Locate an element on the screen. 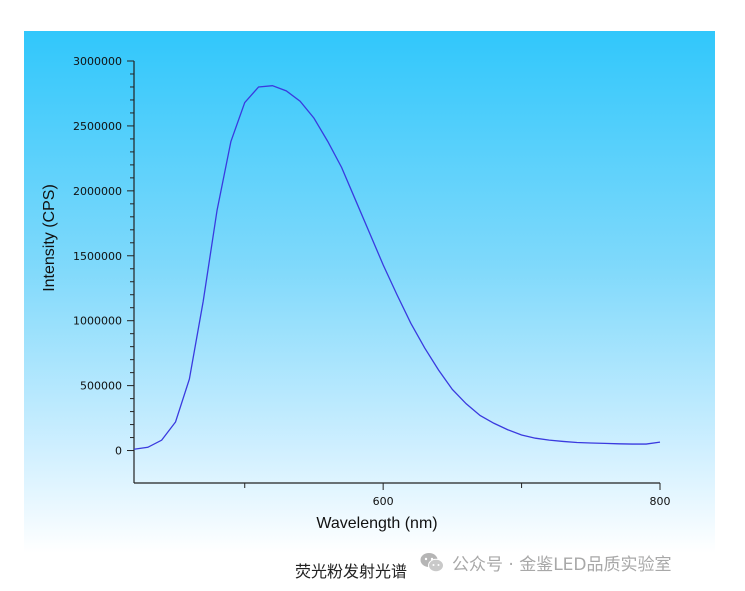  y-tick-label: 2500000 is located at coordinates (97, 126).